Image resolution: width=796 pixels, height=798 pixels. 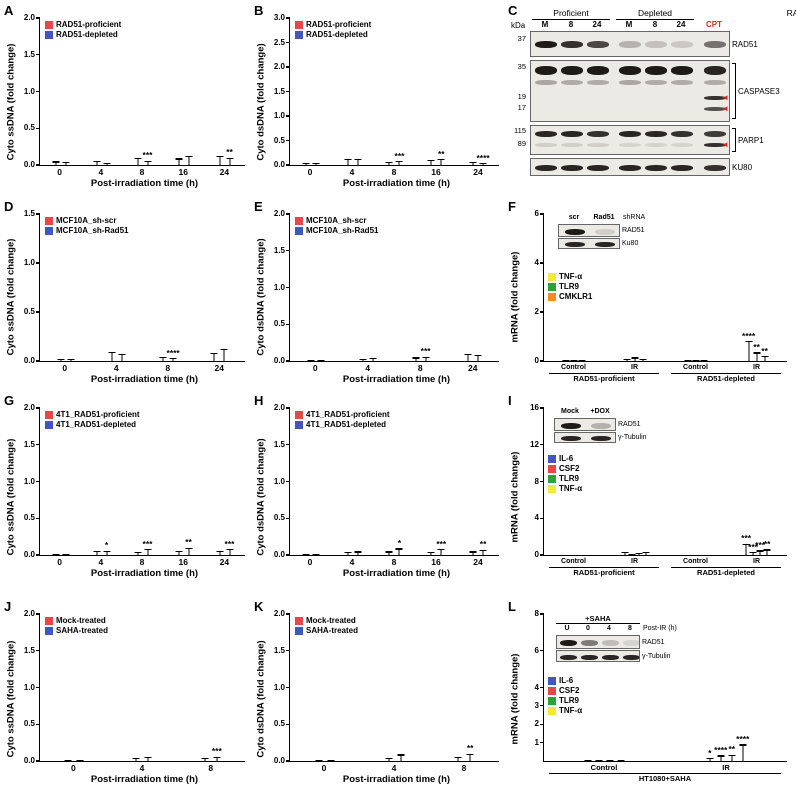 I want to click on legend-label: IL-6, so click(x=566, y=680).